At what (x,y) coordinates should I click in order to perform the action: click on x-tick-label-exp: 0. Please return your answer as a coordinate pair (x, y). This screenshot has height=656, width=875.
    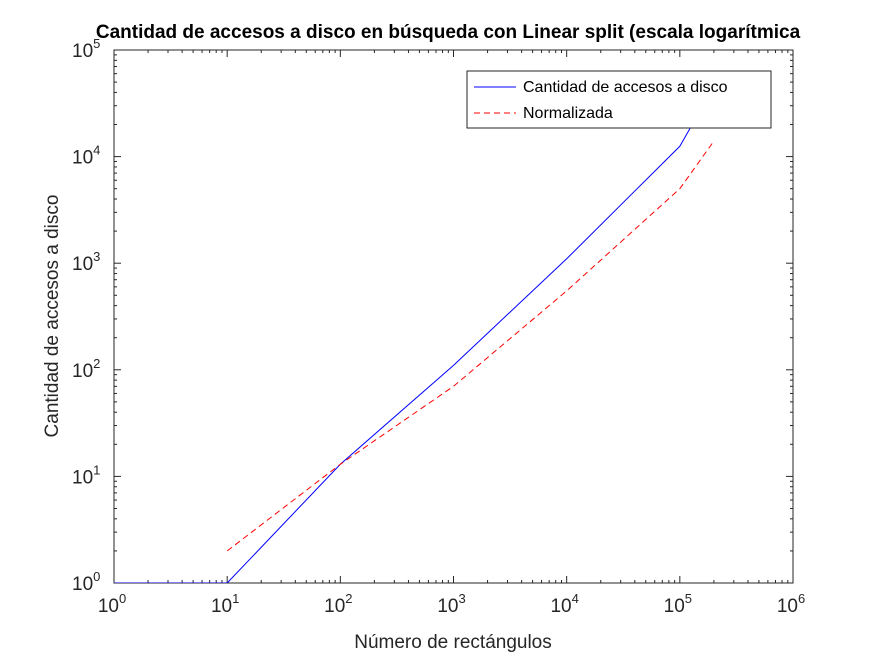
    Looking at the image, I should click on (122, 598).